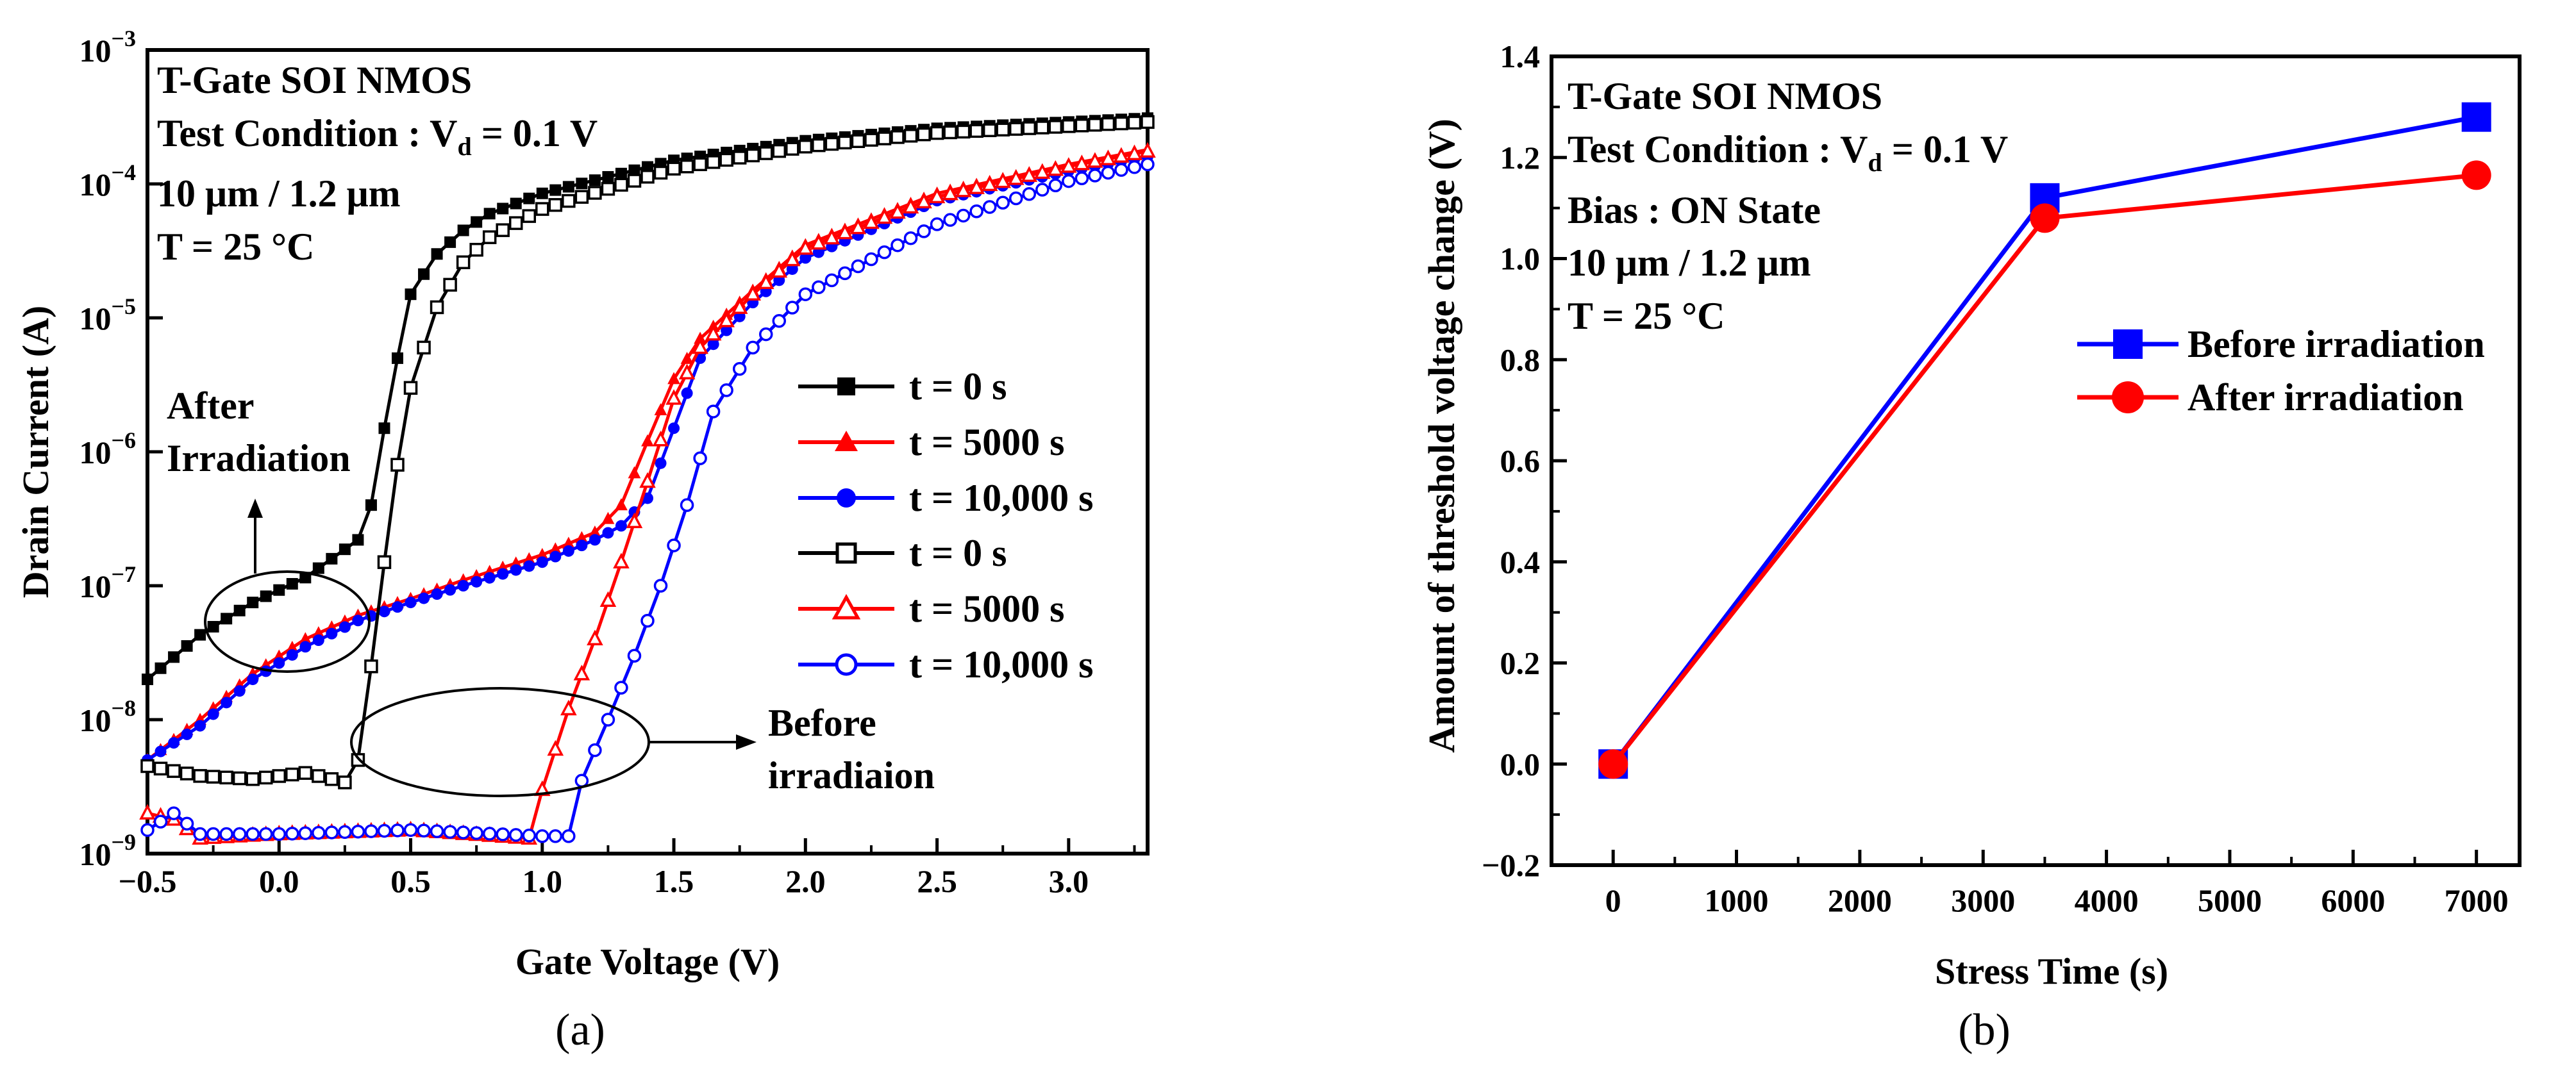 This screenshot has height=1067, width=2576. Describe the element at coordinates (647, 961) in the screenshot. I see `a-x-axis-label: Gate Voltage (V)` at that location.